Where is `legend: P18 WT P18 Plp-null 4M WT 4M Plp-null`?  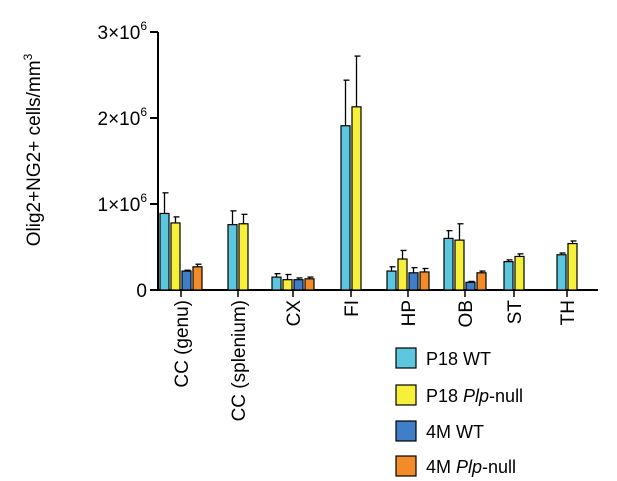
legend: P18 WT P18 Plp-null 4M WT 4M Plp-null is located at coordinates (459, 412).